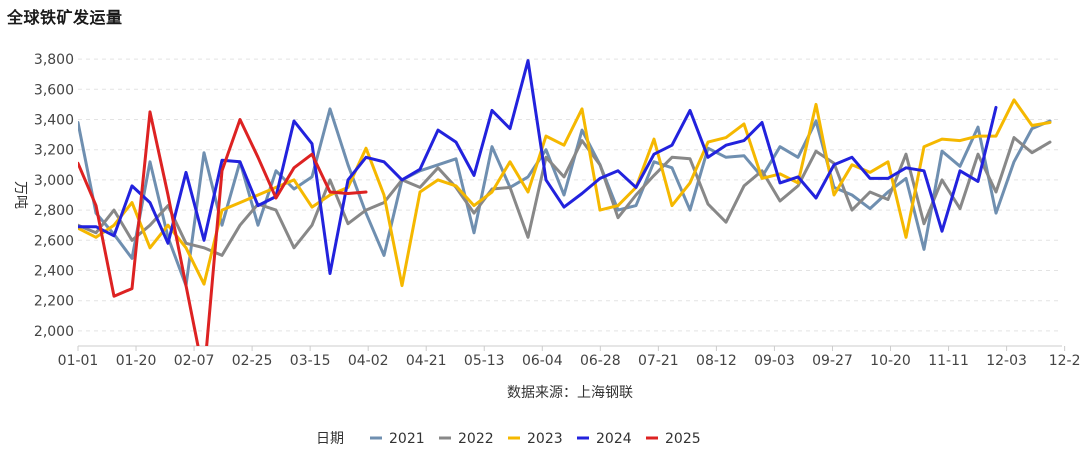  Describe the element at coordinates (832, 361) in the screenshot. I see `x-tick-label: 09-27` at that location.